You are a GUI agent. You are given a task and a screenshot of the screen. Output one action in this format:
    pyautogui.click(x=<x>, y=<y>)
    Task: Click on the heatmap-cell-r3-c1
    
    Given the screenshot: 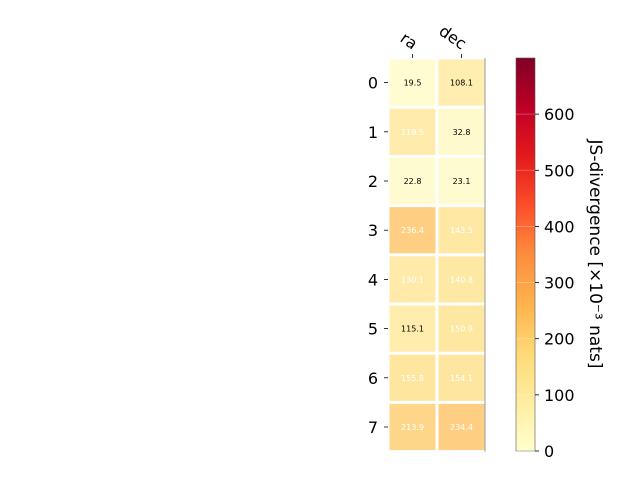 What is the action you would take?
    pyautogui.click(x=461, y=230)
    